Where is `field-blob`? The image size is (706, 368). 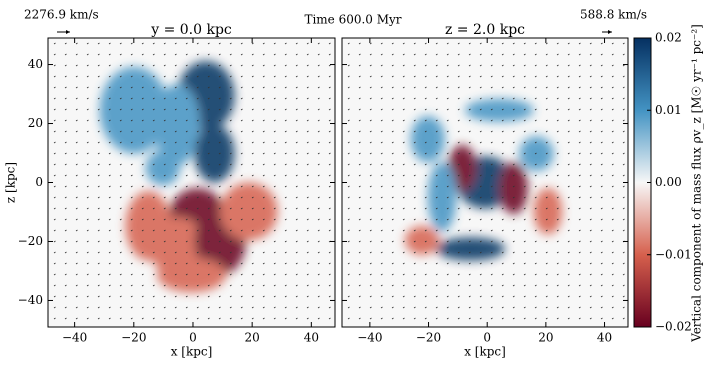
field-blob is located at coordinates (499, 110).